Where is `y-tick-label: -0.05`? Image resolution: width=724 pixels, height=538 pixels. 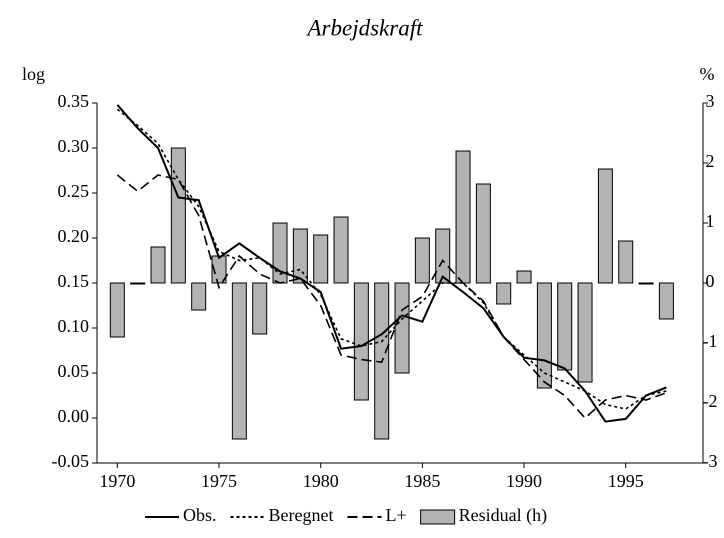
y-tick-label: -0.05 is located at coordinates (71, 461).